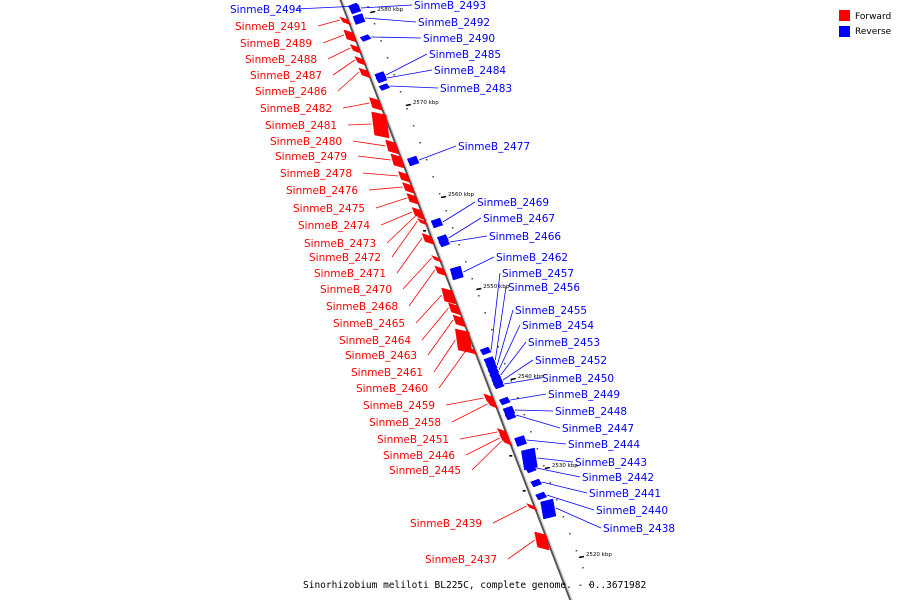 Image resolution: width=900 pixels, height=600 pixels. Describe the element at coordinates (286, 76) in the screenshot. I see `forward-gene-label: SinmeB_2487` at that location.